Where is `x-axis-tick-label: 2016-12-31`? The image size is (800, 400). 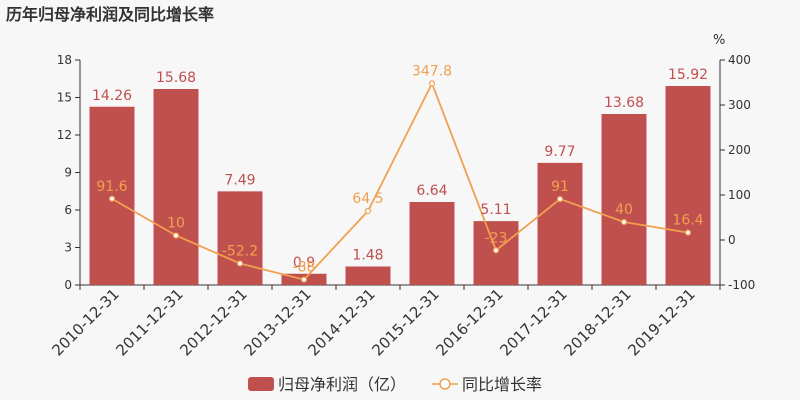
x-axis-tick-label: 2016-12-31 is located at coordinates (469, 322).